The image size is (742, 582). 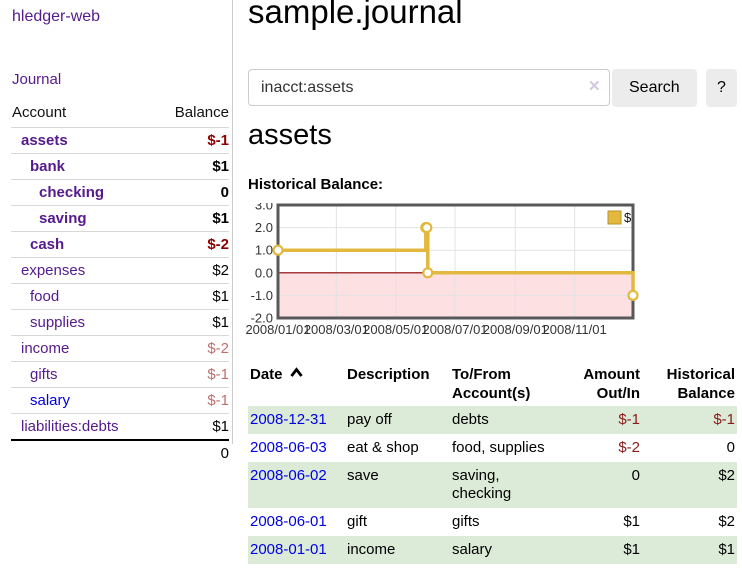 I want to click on account-row: income $-2, so click(x=120, y=348).